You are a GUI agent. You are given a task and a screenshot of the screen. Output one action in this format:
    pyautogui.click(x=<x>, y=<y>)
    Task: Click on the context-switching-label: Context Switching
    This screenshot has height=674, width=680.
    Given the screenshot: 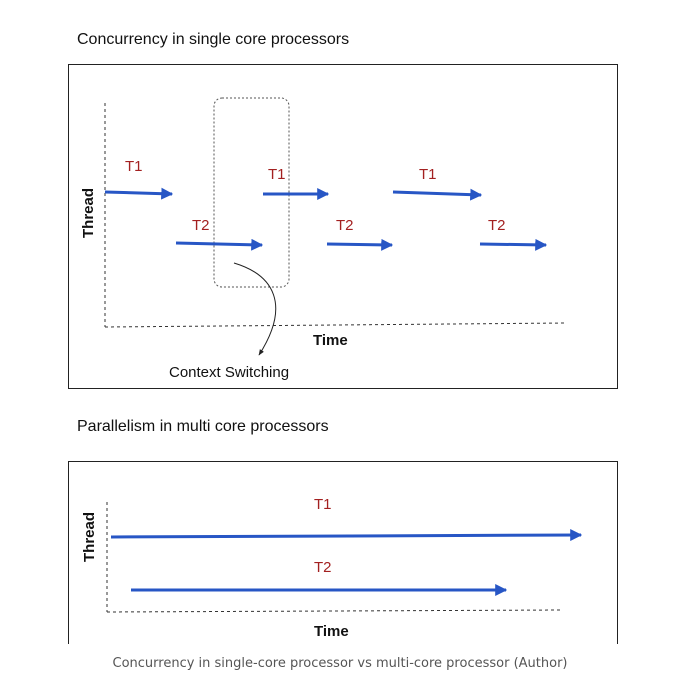 What is the action you would take?
    pyautogui.click(x=229, y=372)
    